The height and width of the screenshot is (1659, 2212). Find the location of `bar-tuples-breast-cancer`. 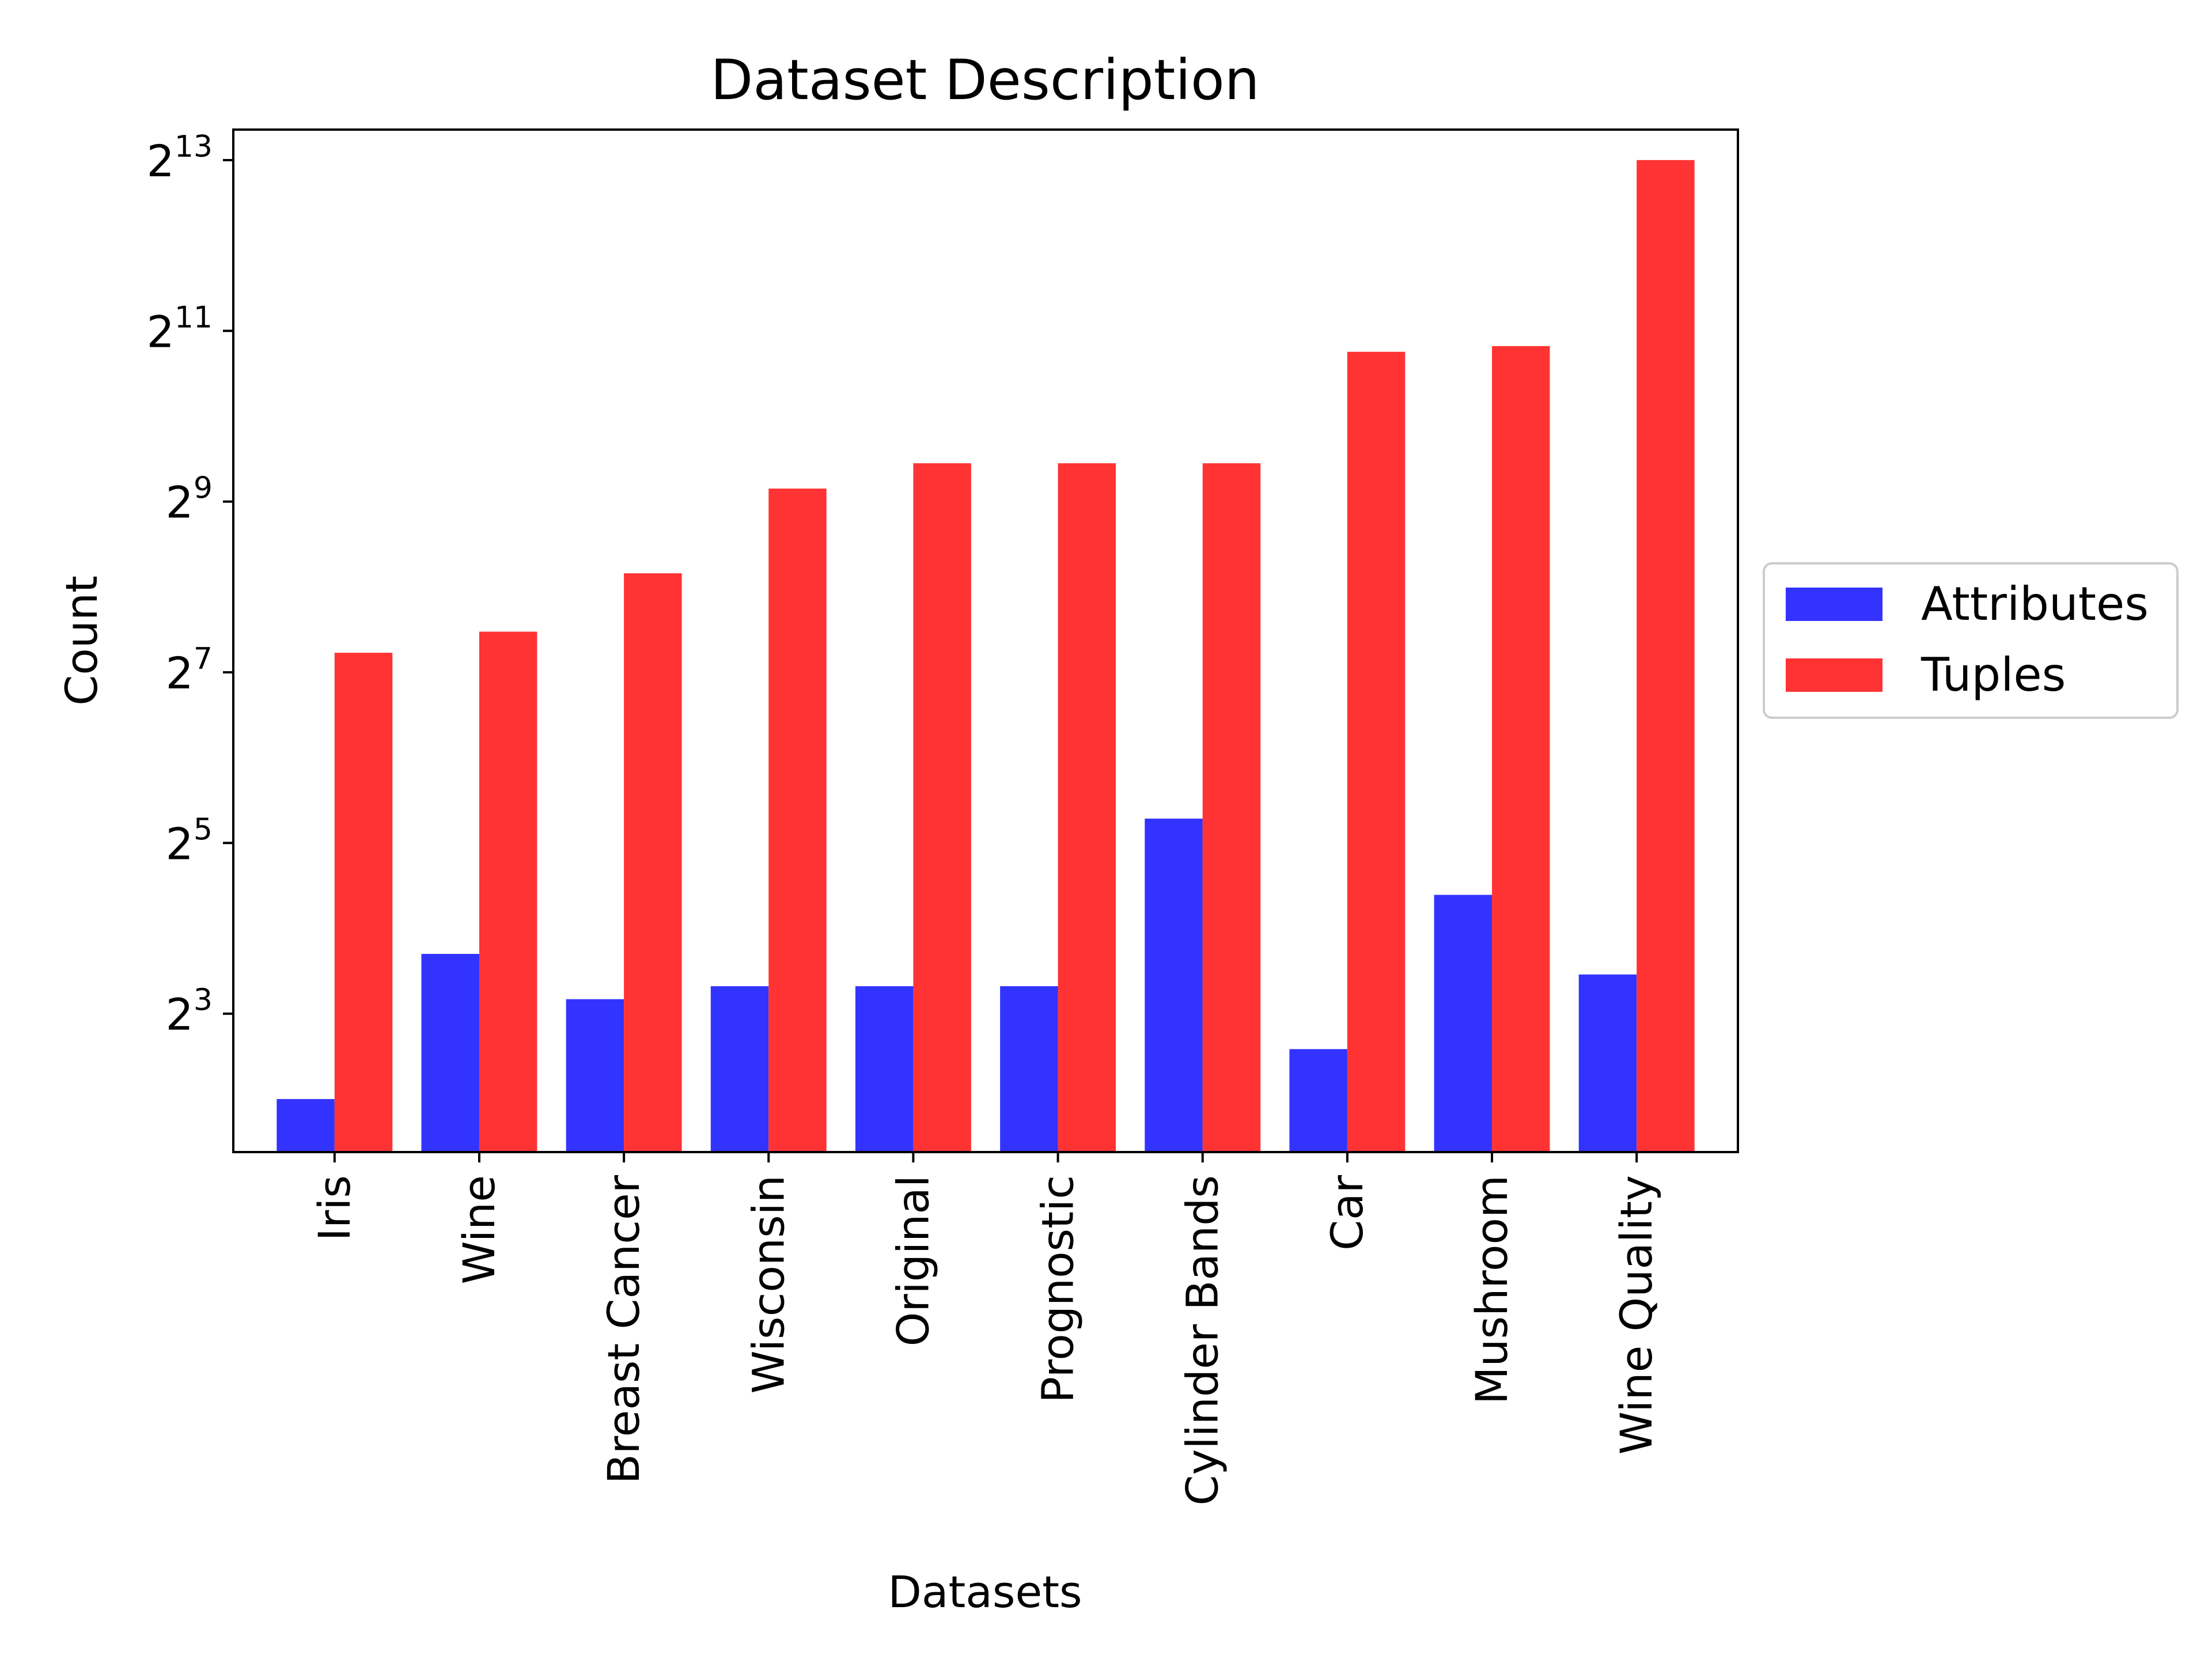

bar-tuples-breast-cancer is located at coordinates (653, 862).